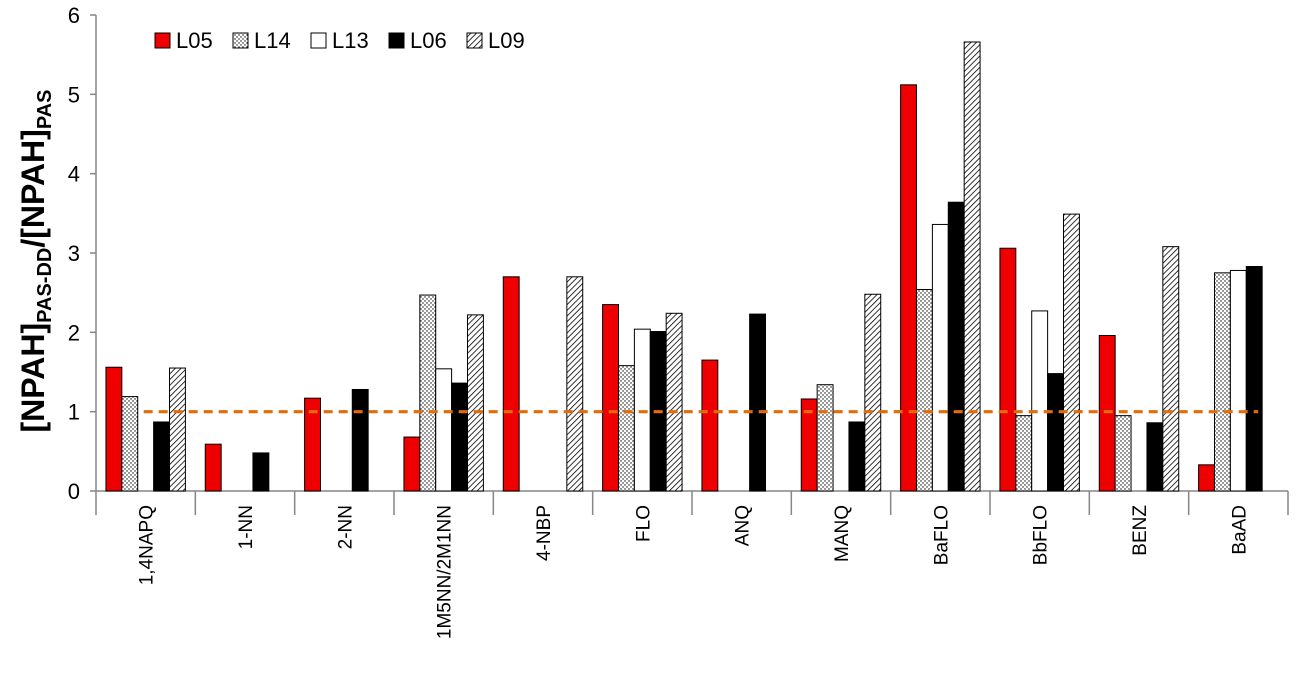 The width and height of the screenshot is (1300, 689). What do you see at coordinates (194, 40) in the screenshot?
I see `legend-label-l05: L05` at bounding box center [194, 40].